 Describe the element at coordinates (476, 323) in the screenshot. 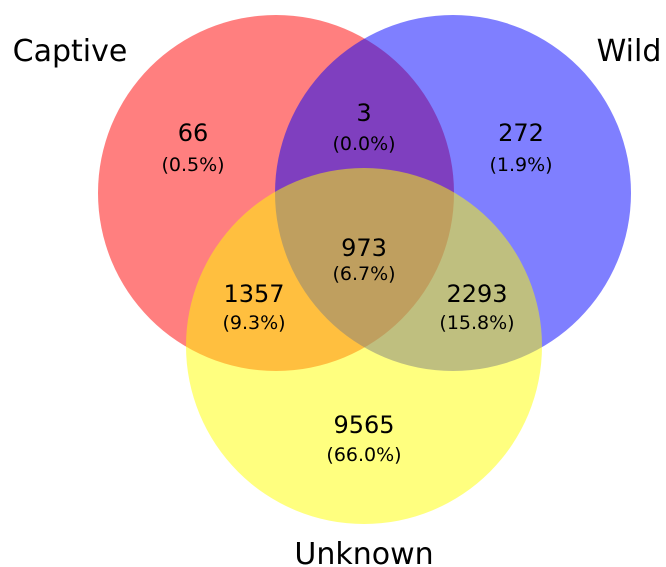

I see `region-percent: (15.8%)` at that location.